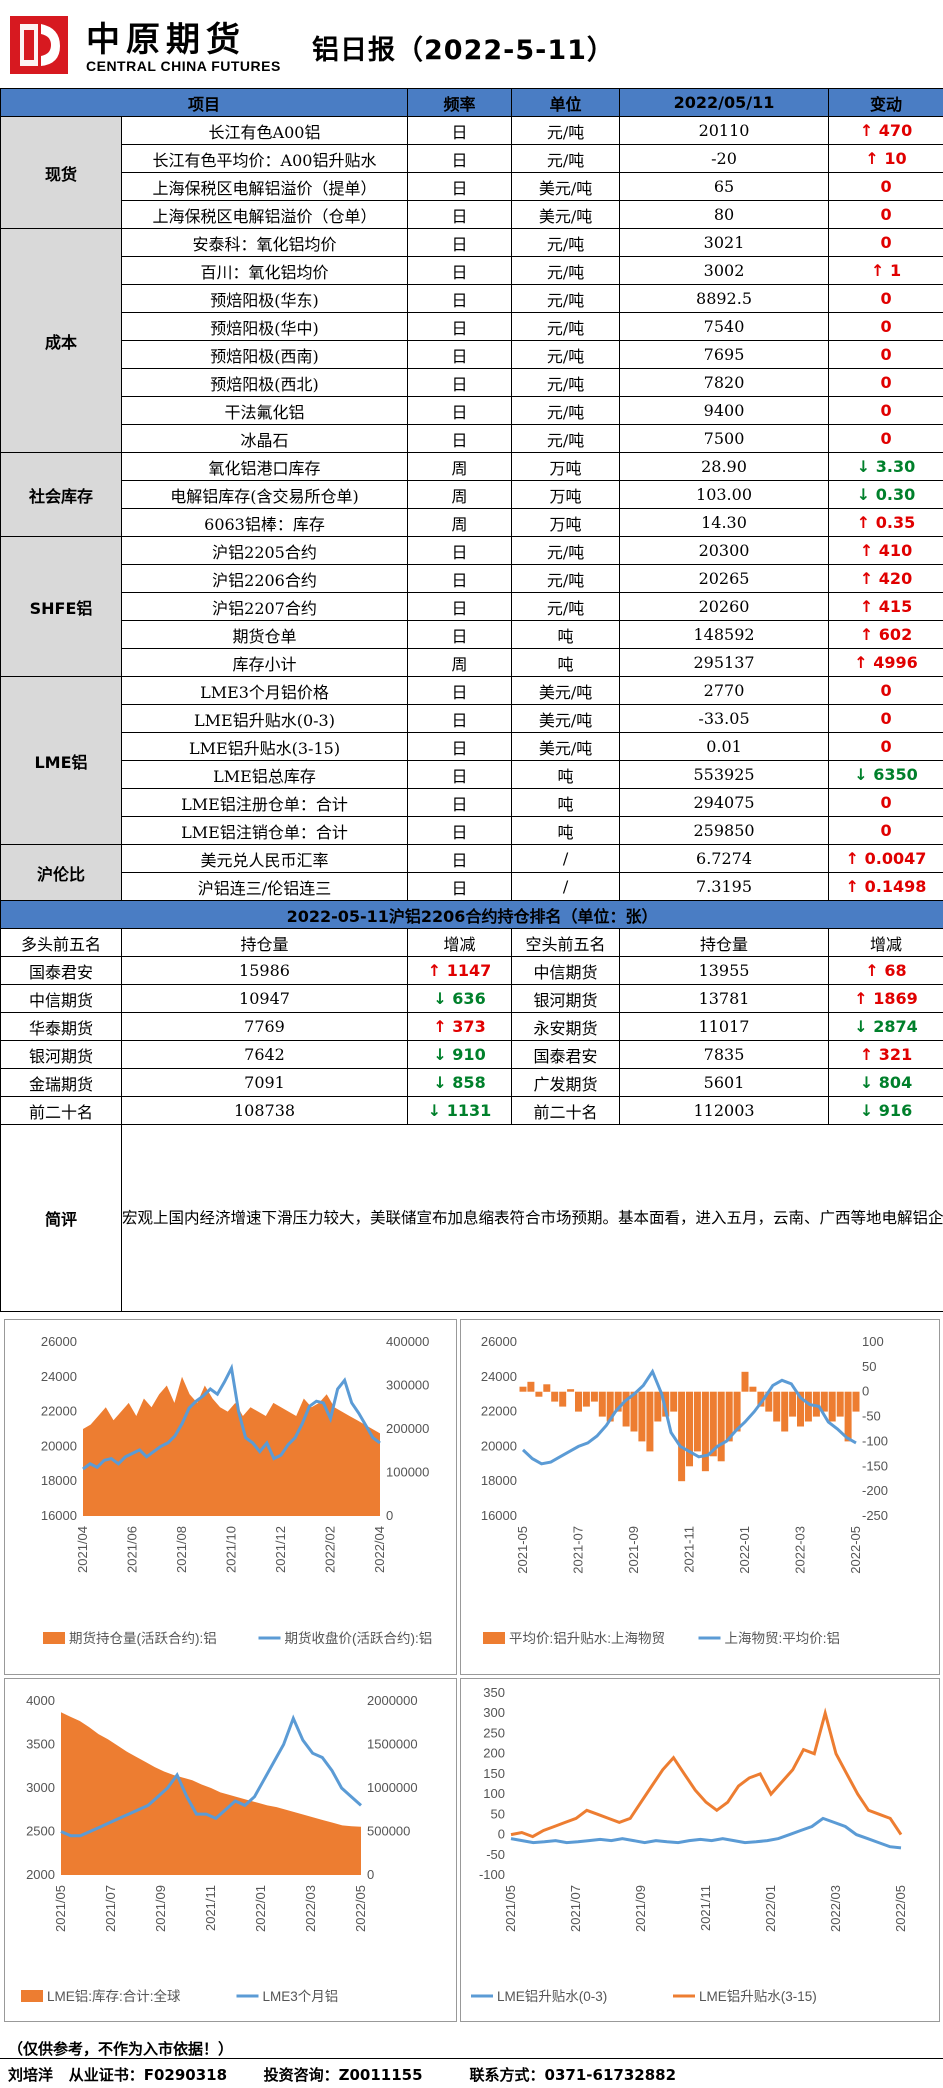 The height and width of the screenshot is (2088, 943). I want to click on author-name: 刘培洋, so click(31, 2075).